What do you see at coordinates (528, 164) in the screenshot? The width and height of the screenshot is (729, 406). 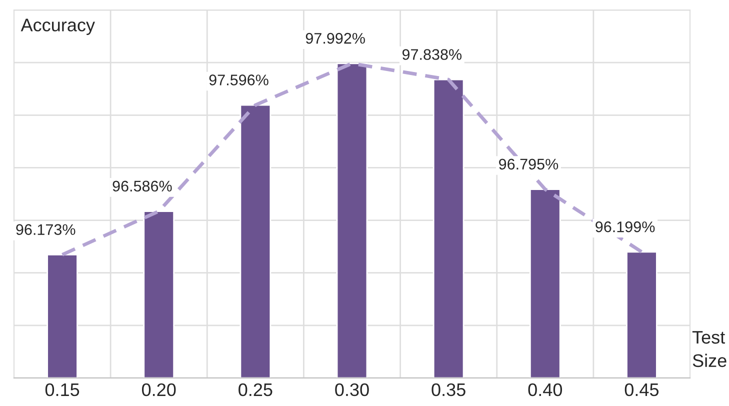 I see `data-label: 96.795%` at bounding box center [528, 164].